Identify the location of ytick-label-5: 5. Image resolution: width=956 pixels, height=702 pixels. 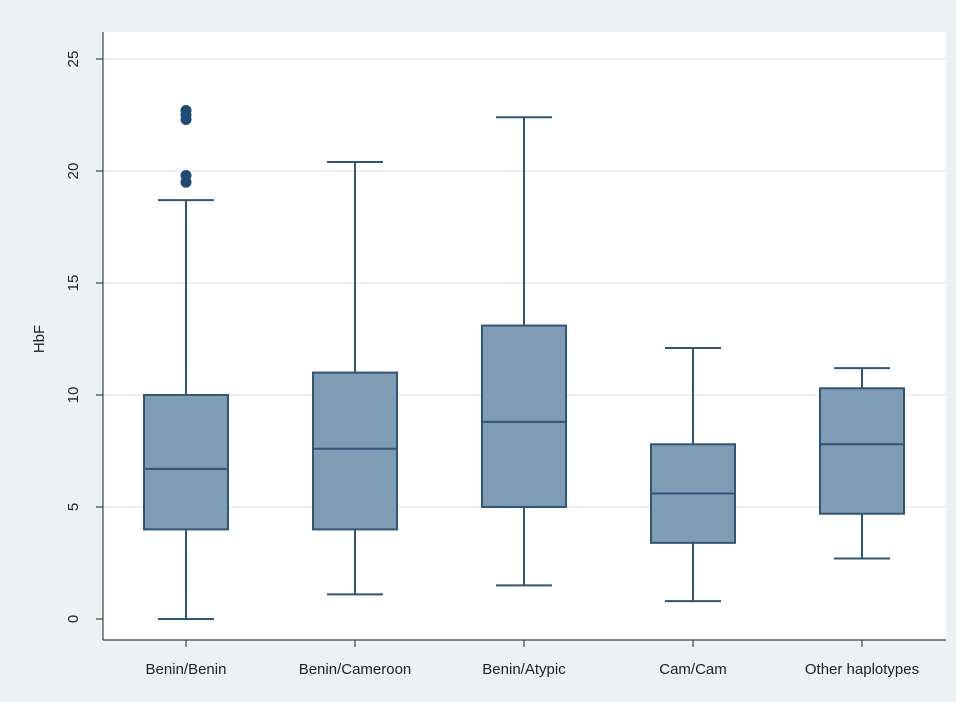
(73, 507).